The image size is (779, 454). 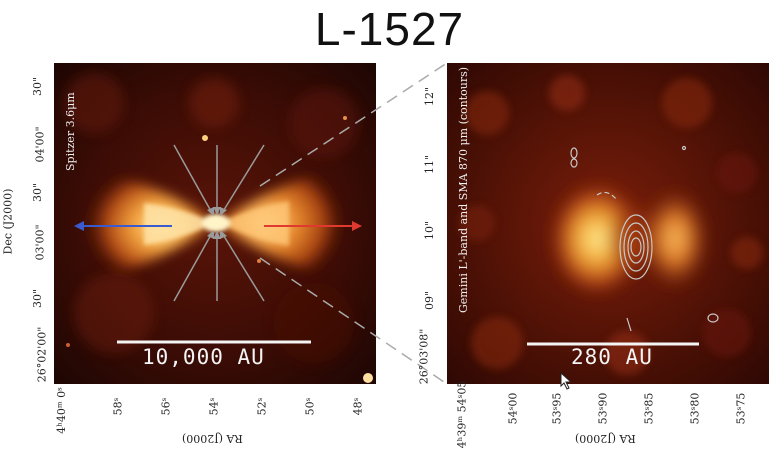 What do you see at coordinates (310, 406) in the screenshot?
I see `x-tick: 50ˢ` at bounding box center [310, 406].